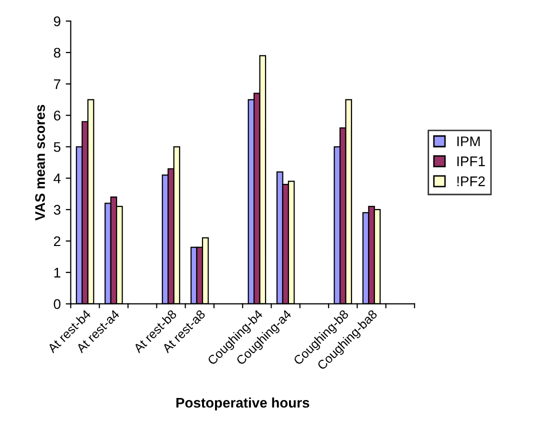 The height and width of the screenshot is (422, 544). I want to click on y-tick-label: 6, so click(57, 115).